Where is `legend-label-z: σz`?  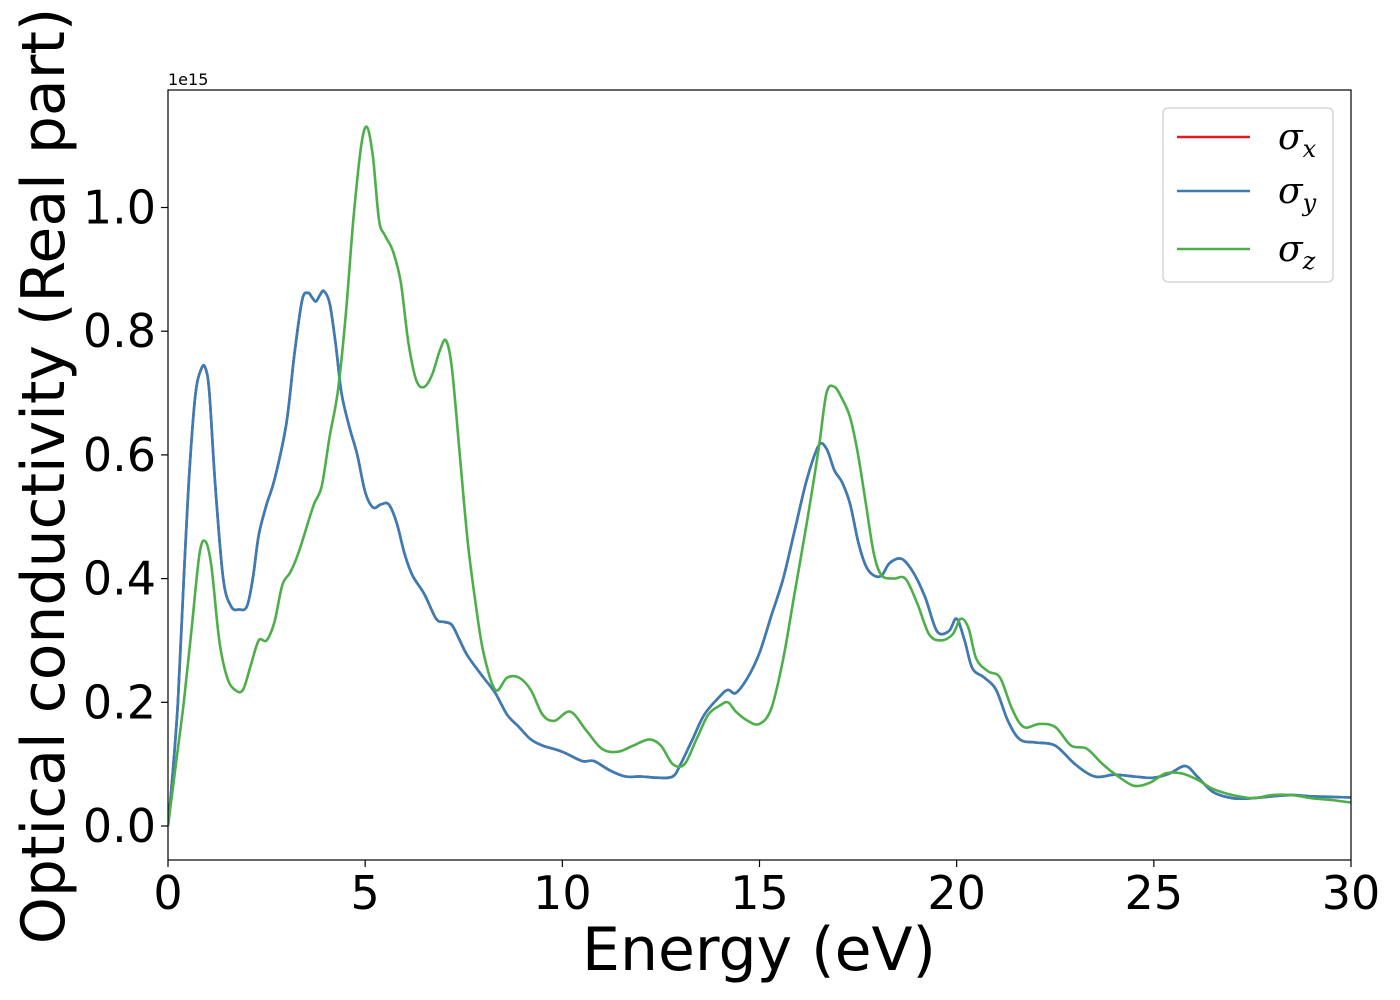
legend-label-z: σz is located at coordinates (1297, 252).